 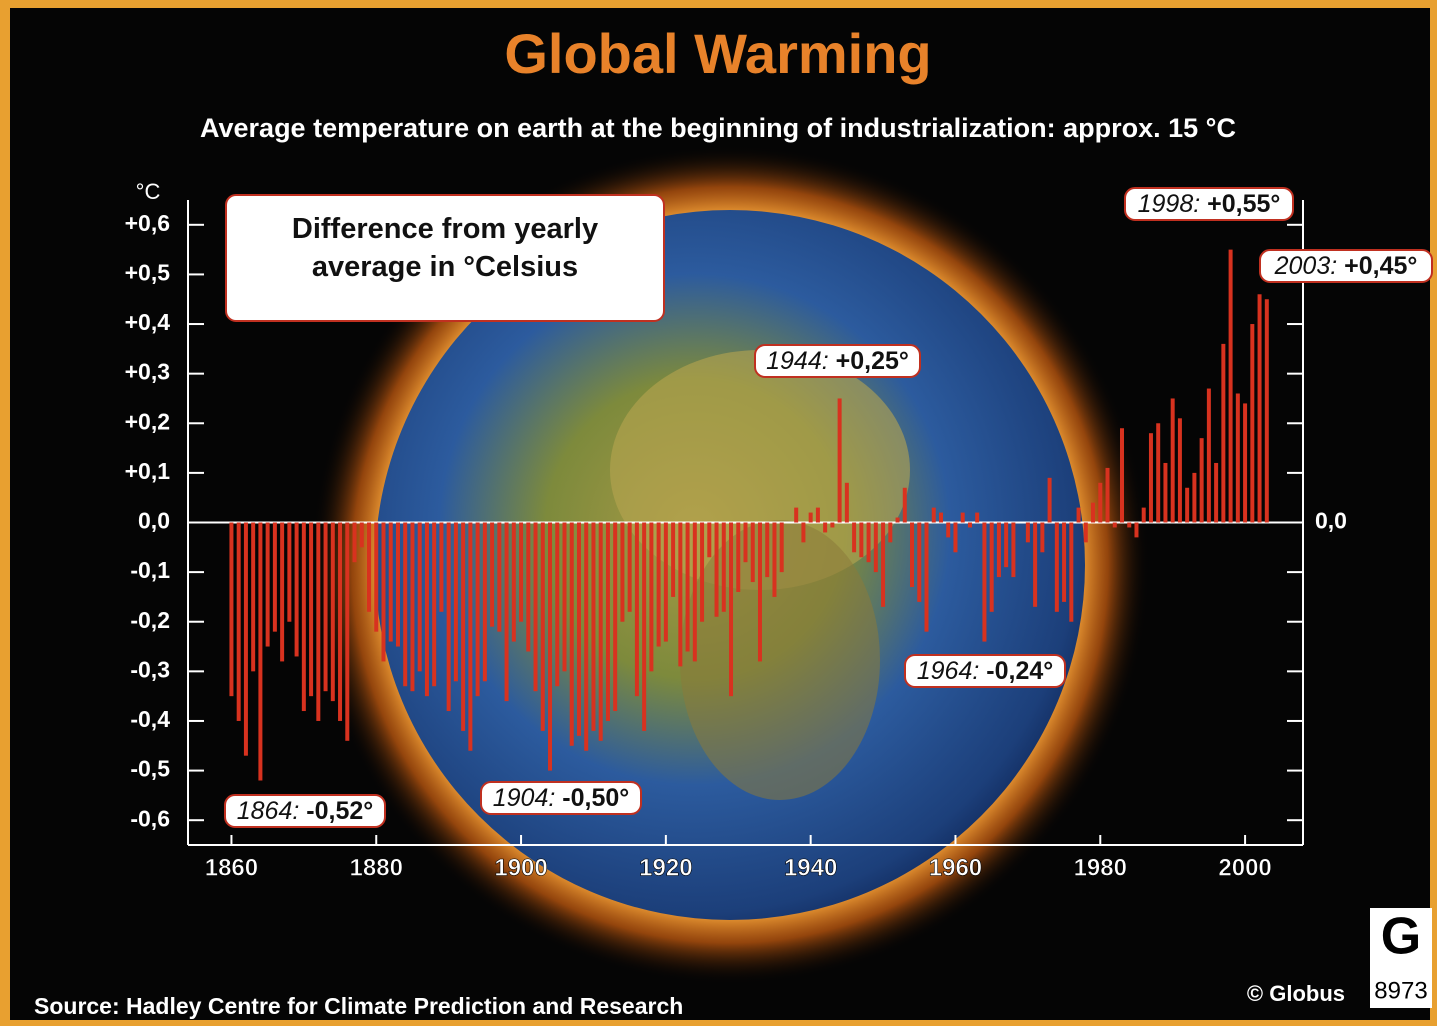 I want to click on legend-box, so click(x=445, y=258).